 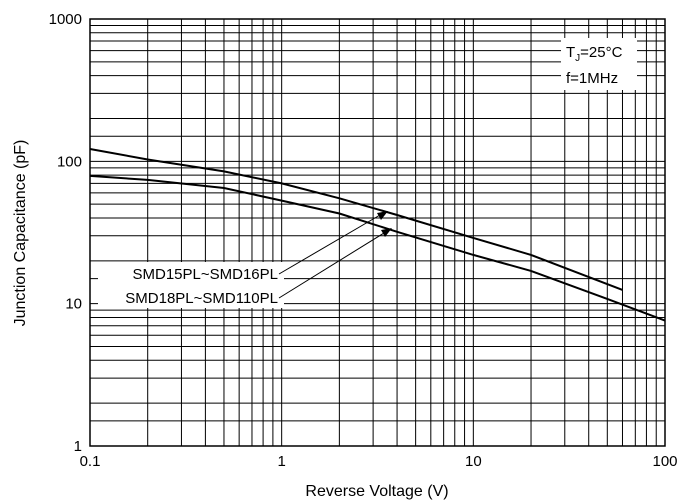 I want to click on x-tick-label: 10, so click(x=473, y=461).